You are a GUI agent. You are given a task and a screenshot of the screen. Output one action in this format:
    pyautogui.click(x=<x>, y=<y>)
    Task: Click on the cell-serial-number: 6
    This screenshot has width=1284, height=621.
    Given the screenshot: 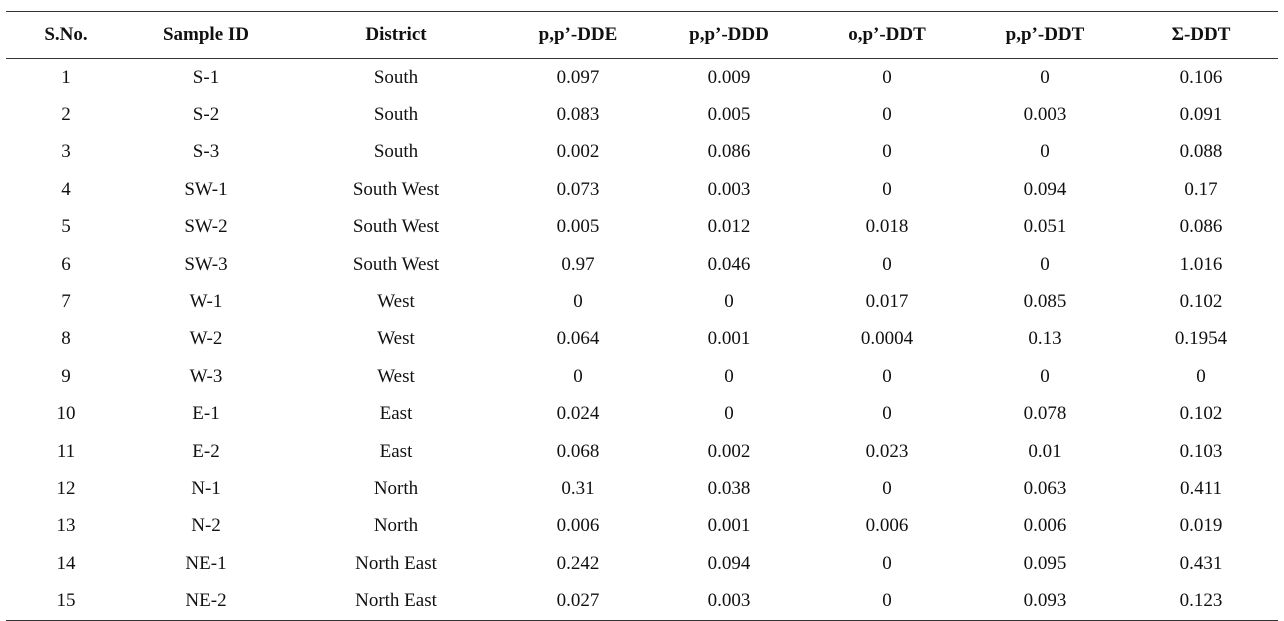 What is the action you would take?
    pyautogui.click(x=66, y=264)
    